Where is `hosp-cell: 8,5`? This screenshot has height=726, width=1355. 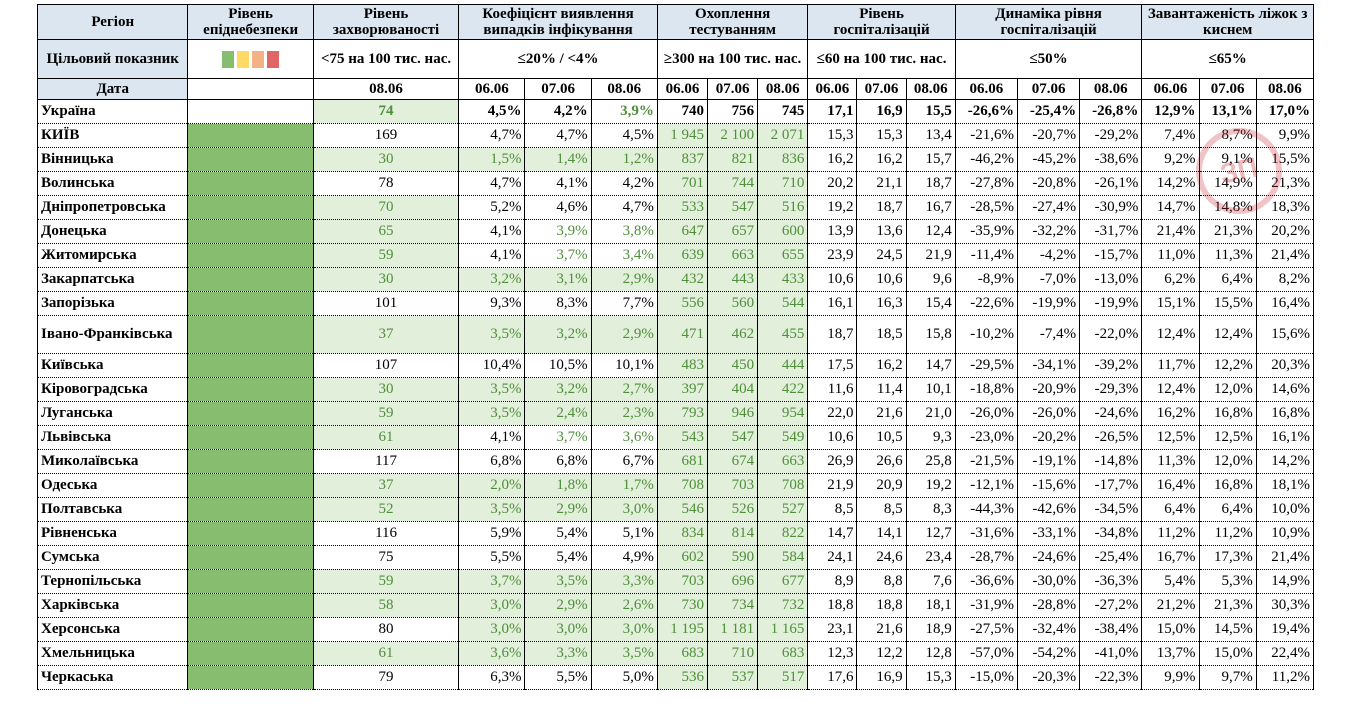
hosp-cell: 8,5 is located at coordinates (832, 509).